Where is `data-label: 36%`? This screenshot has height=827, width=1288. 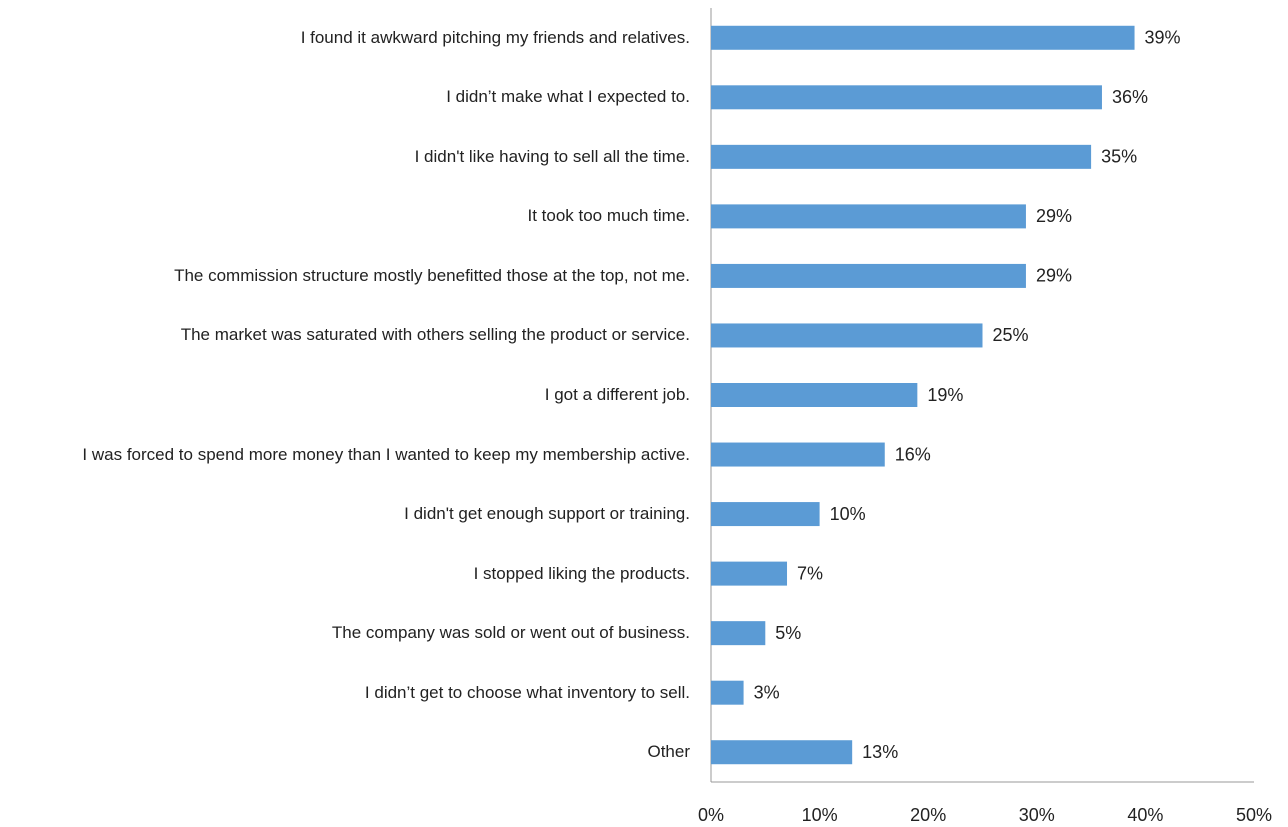
data-label: 36% is located at coordinates (1130, 97).